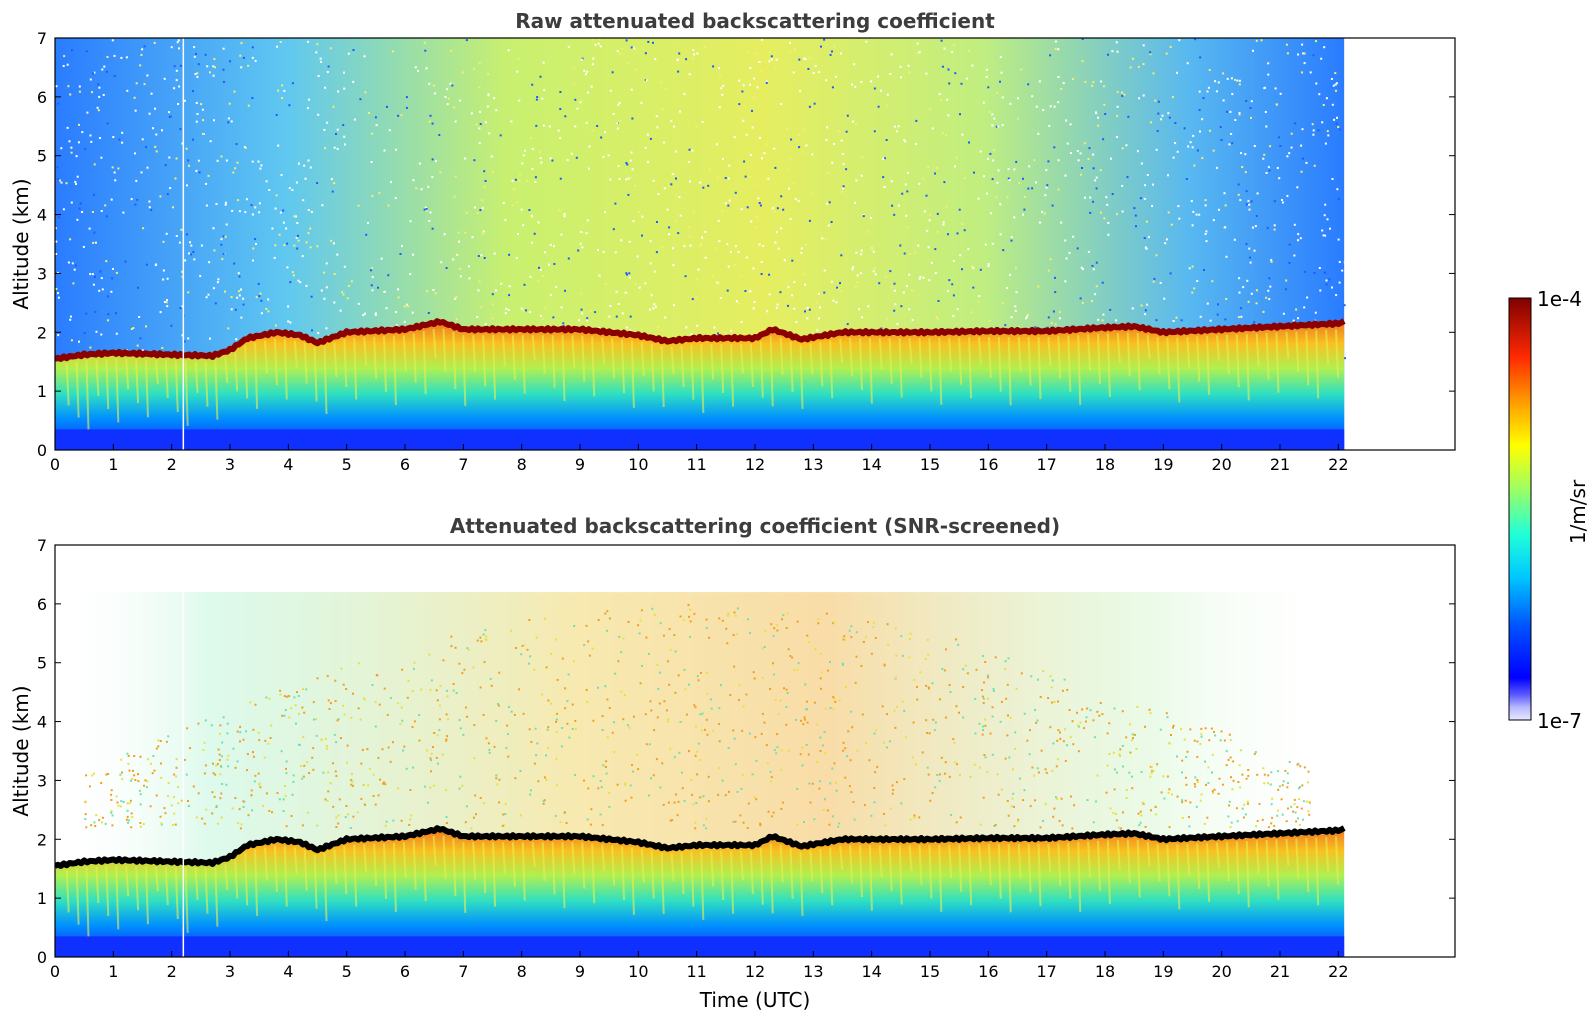 The width and height of the screenshot is (1595, 1020). Describe the element at coordinates (1559, 299) in the screenshot. I see `colorbar-max-label: 1e-4` at that location.